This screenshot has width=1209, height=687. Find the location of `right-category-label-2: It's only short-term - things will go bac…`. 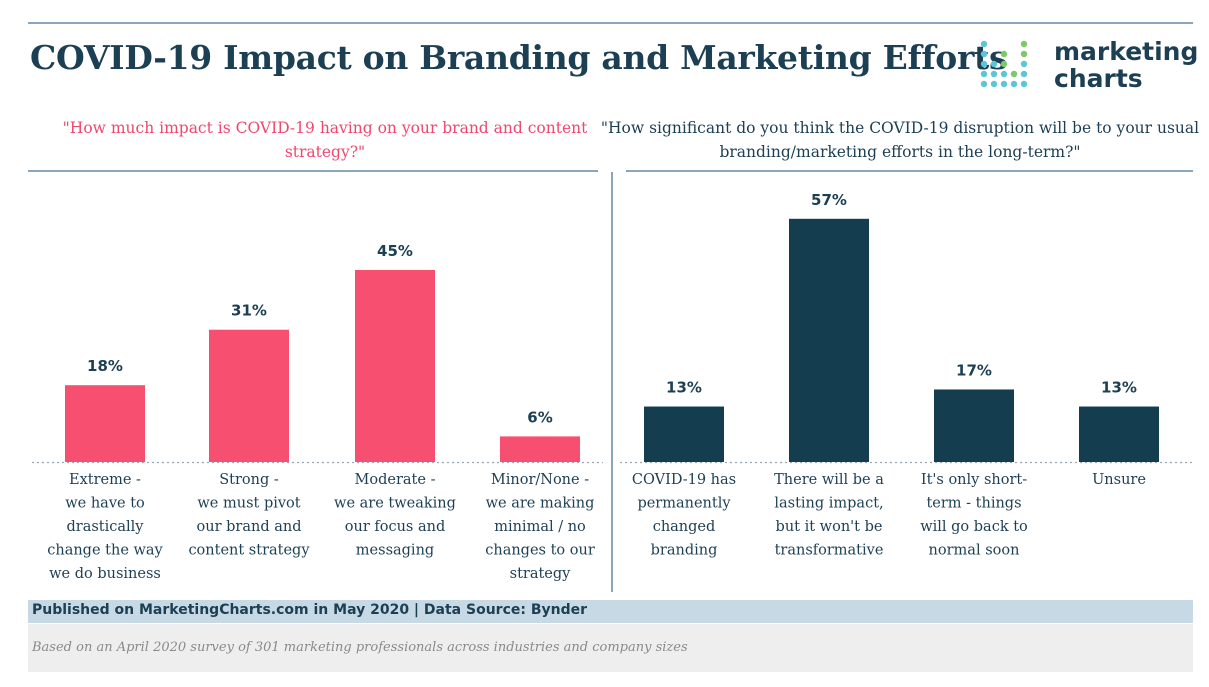

right-category-label-2: It's only short-term - things will go bac… is located at coordinates (974, 515).